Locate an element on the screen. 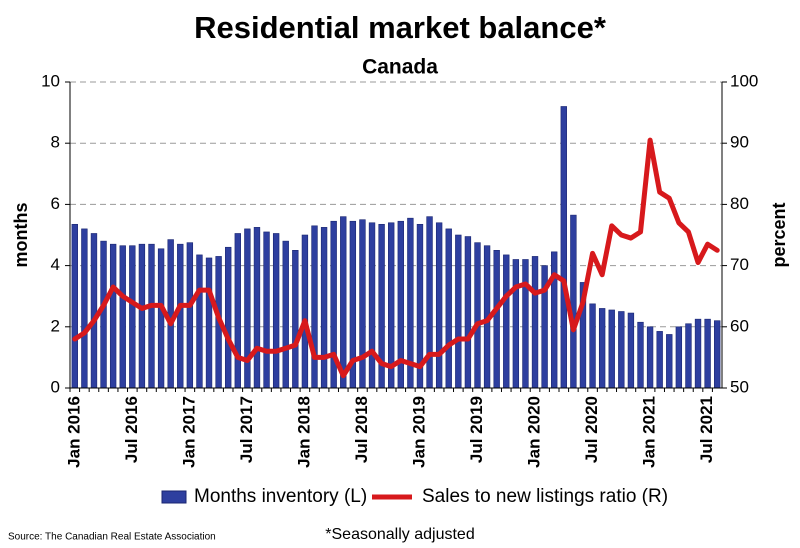 Image resolution: width=800 pixels, height=548 pixels. x-tick-label: Jul 2020 is located at coordinates (591, 429).